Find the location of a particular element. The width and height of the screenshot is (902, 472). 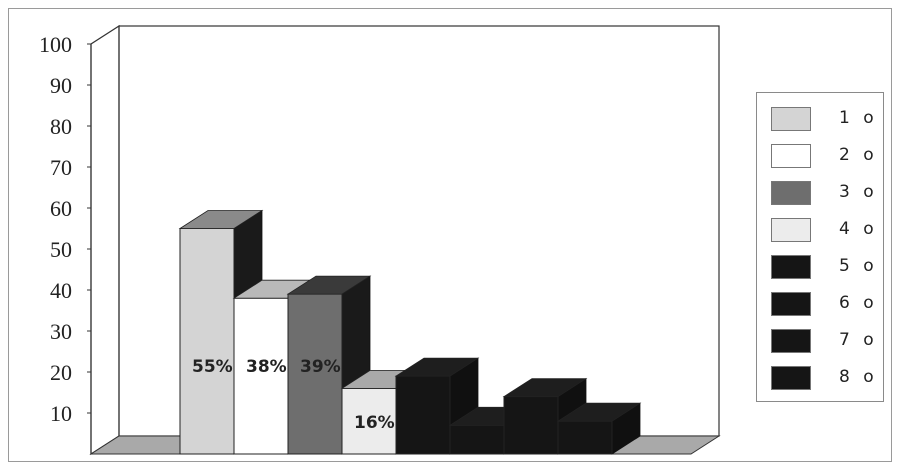

legend-item: 1 o is located at coordinates (821, 118).